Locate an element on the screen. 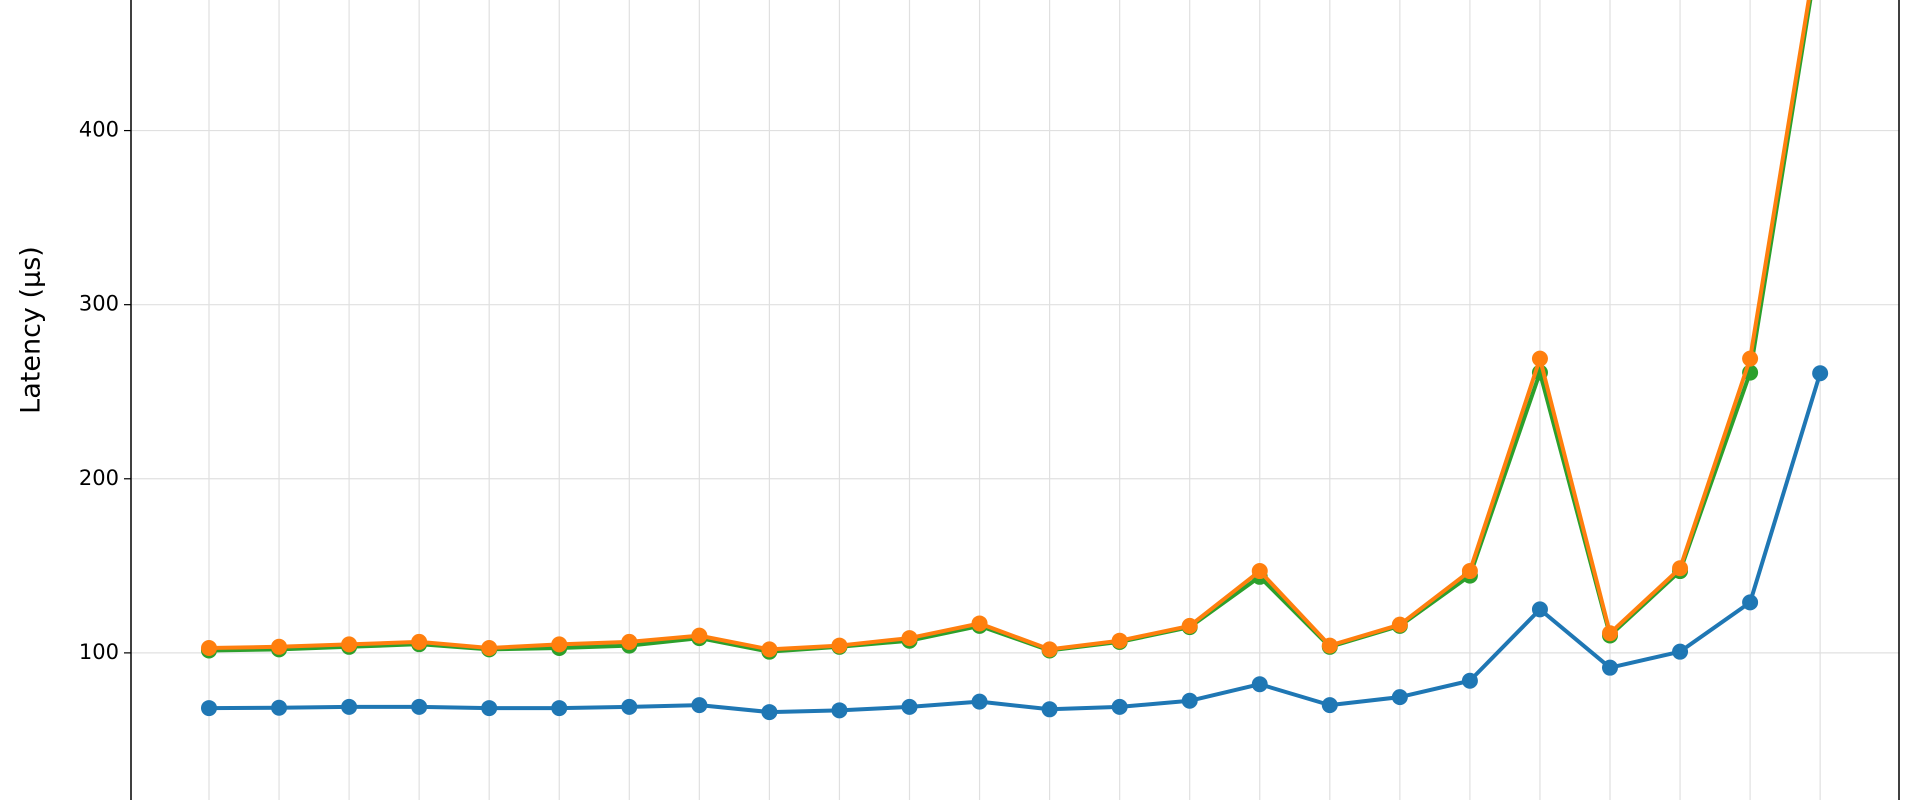 Image resolution: width=1920 pixels, height=800 pixels. y-tick-label: 400 is located at coordinates (99, 130).